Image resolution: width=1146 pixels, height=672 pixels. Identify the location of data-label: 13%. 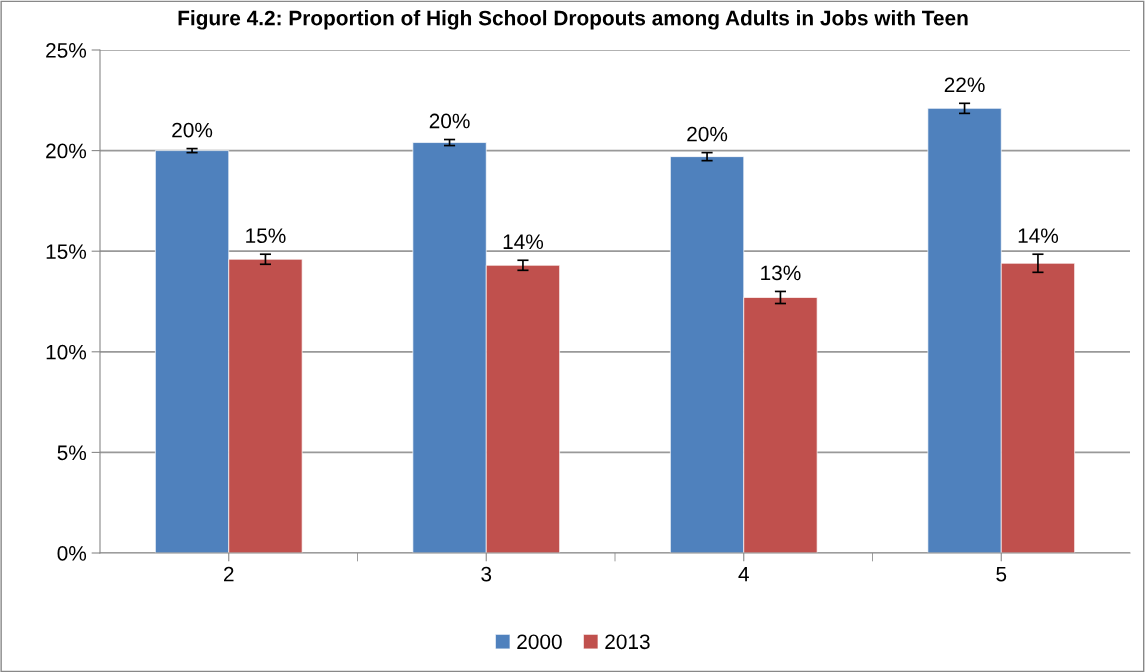
(781, 273).